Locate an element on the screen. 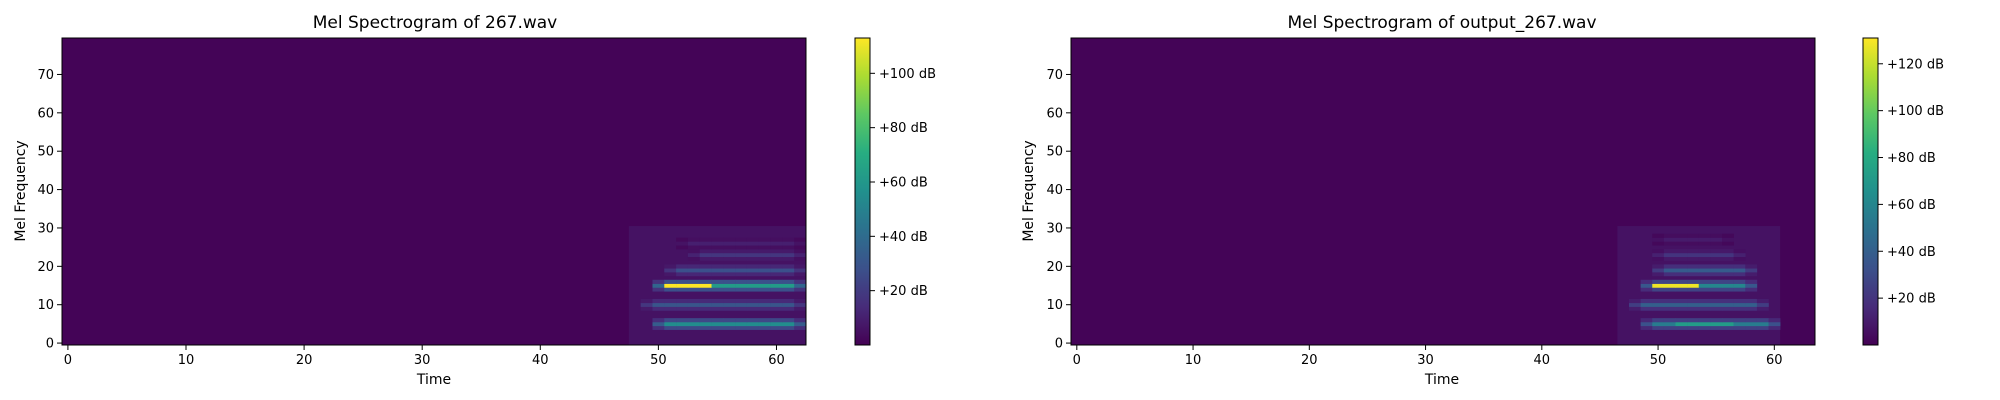 This screenshot has height=400, width=2000. panel-1-y-axis: 0 10 20 30 40 50 60 70 is located at coordinates (49, 210).